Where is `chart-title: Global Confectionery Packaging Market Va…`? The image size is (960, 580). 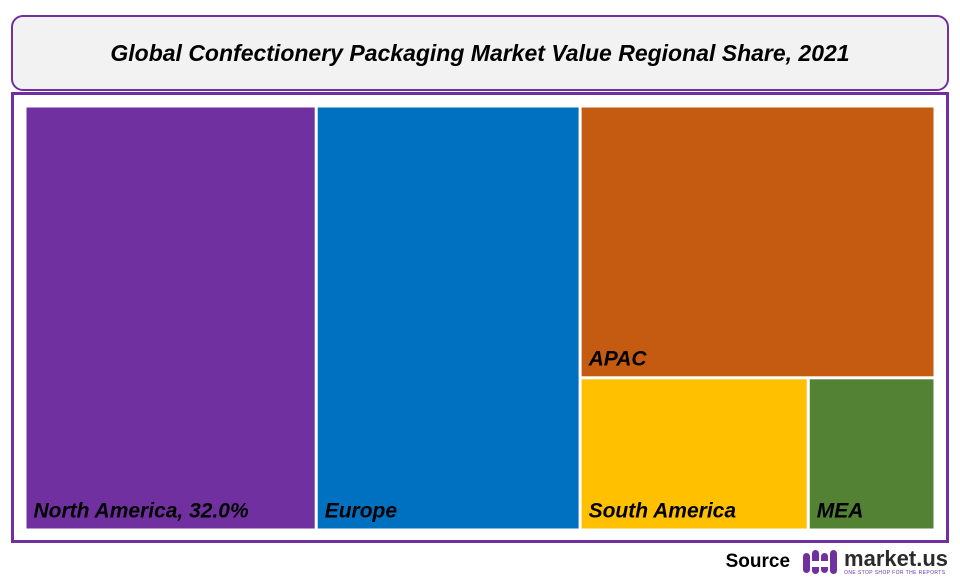 chart-title: Global Confectionery Packaging Market Va… is located at coordinates (480, 52).